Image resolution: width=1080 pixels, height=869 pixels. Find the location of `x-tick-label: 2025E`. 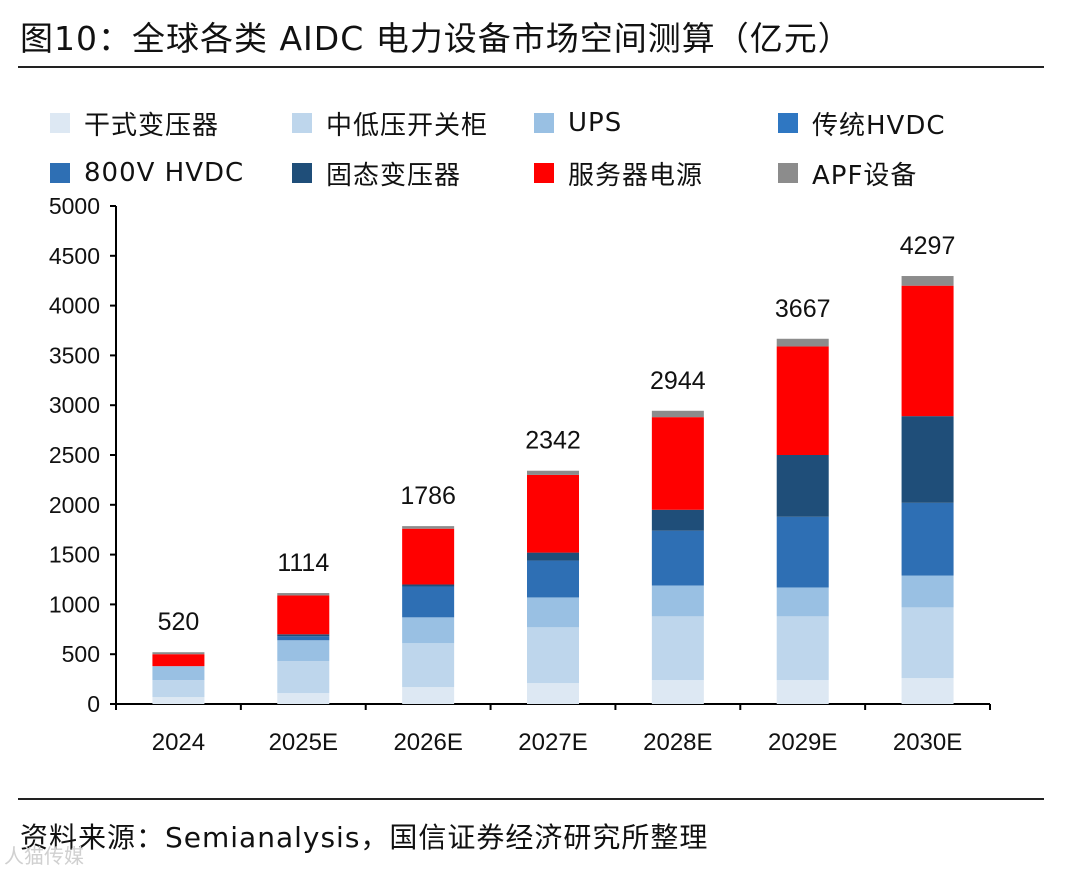

x-tick-label: 2025E is located at coordinates (303, 742).